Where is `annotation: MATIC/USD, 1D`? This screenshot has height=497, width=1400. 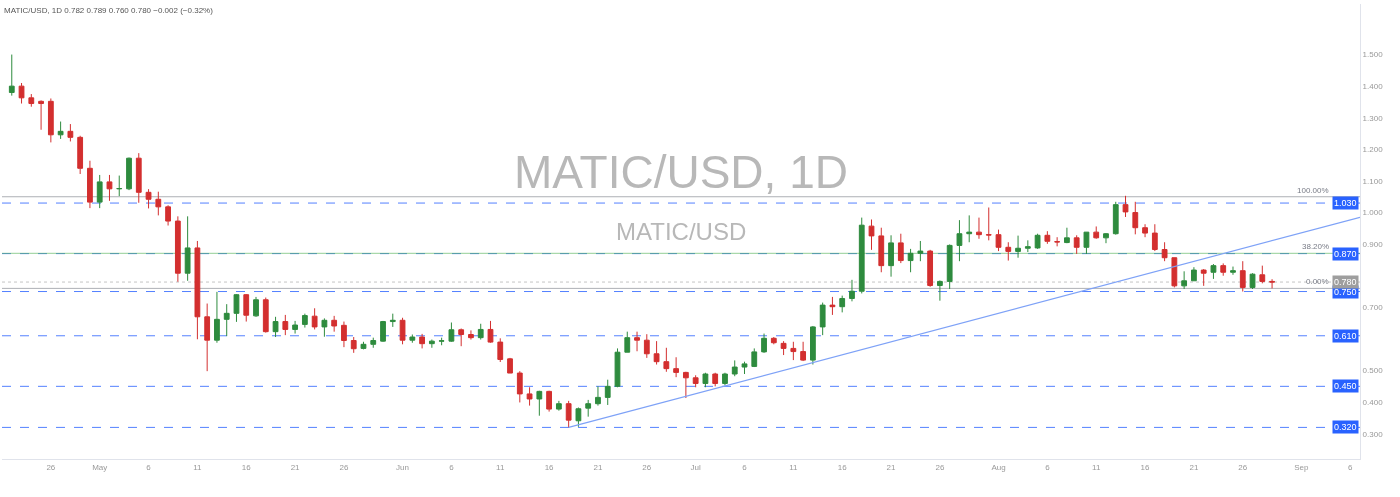
annotation: MATIC/USD, 1D is located at coordinates (681, 172).